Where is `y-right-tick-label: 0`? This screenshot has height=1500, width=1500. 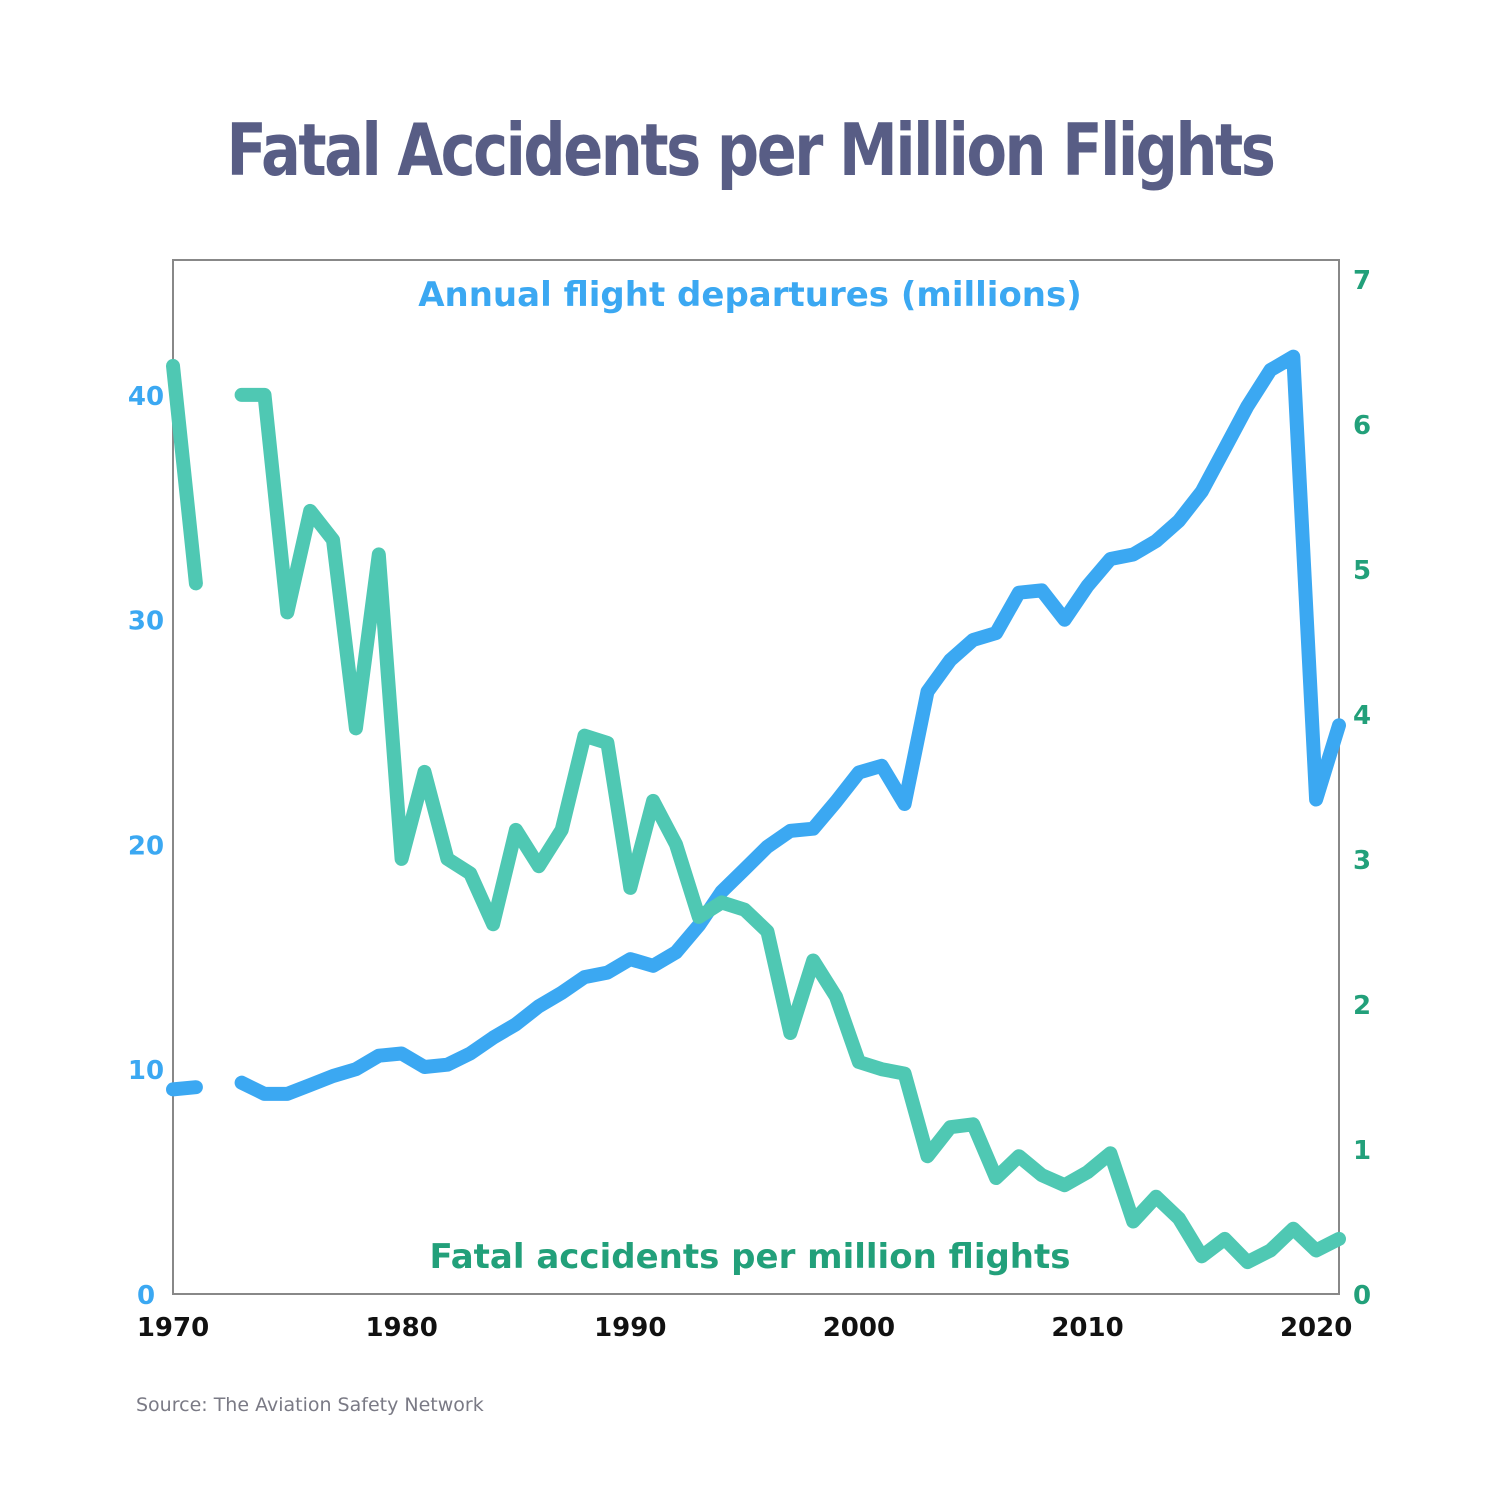 y-right-tick-label: 0 is located at coordinates (1362, 1296).